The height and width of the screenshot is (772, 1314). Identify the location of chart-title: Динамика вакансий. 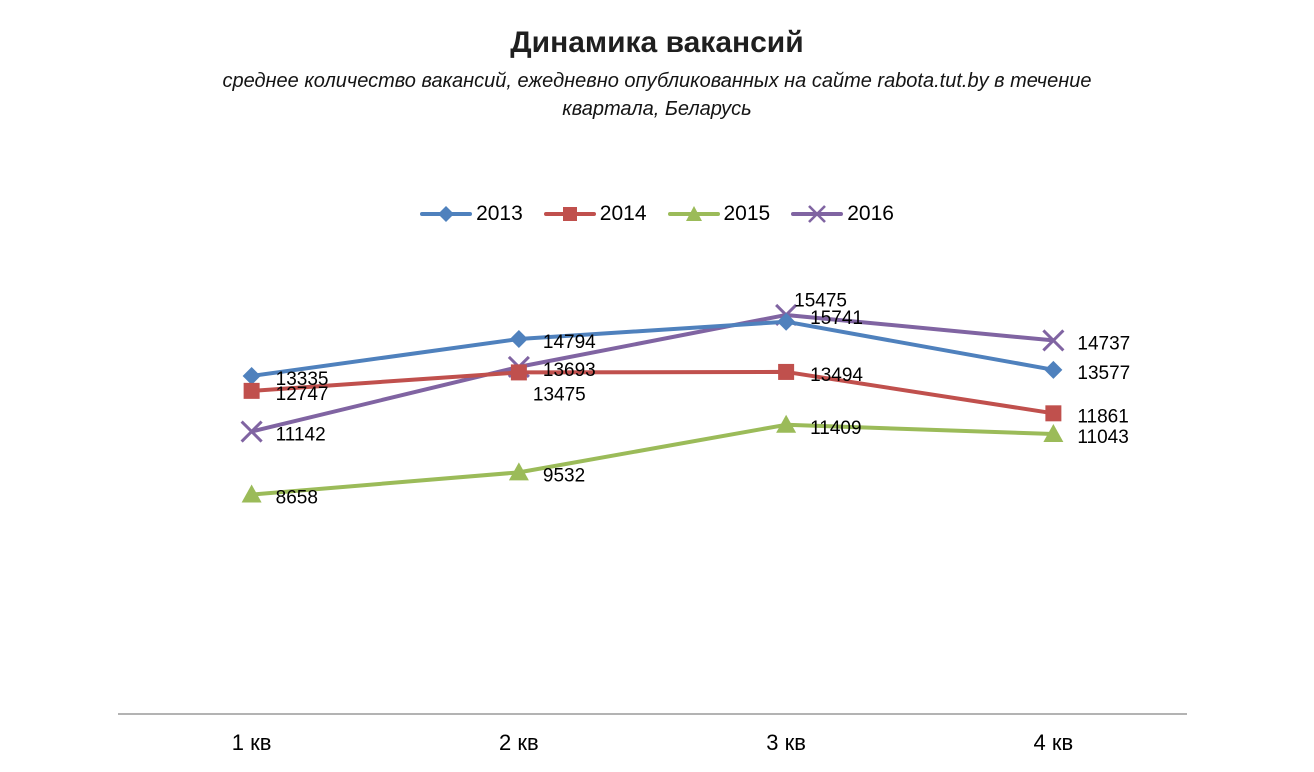
(657, 42).